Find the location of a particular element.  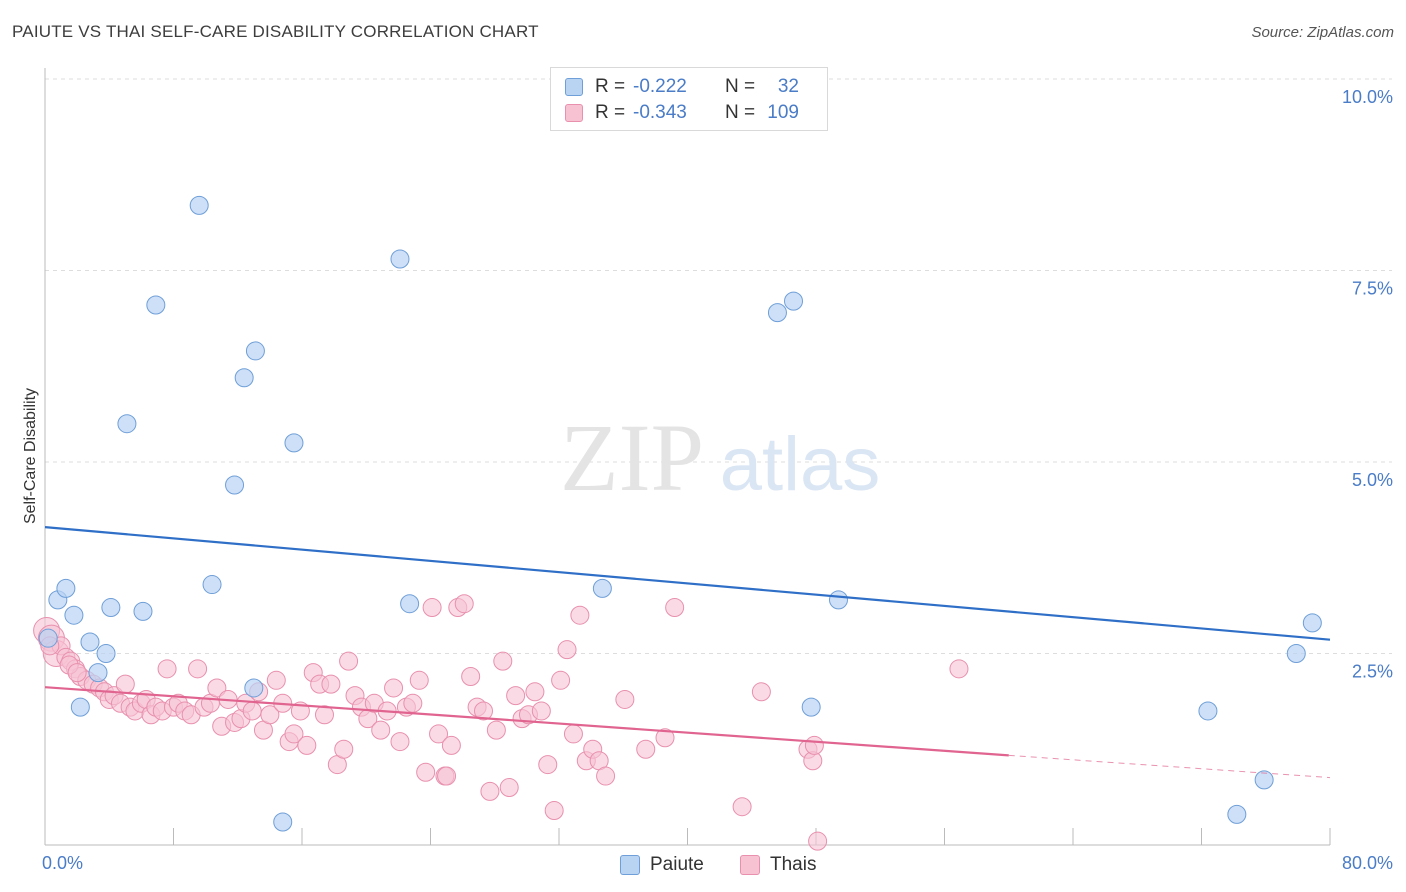

bottom-legend-thais: Thais is located at coordinates (778, 865).